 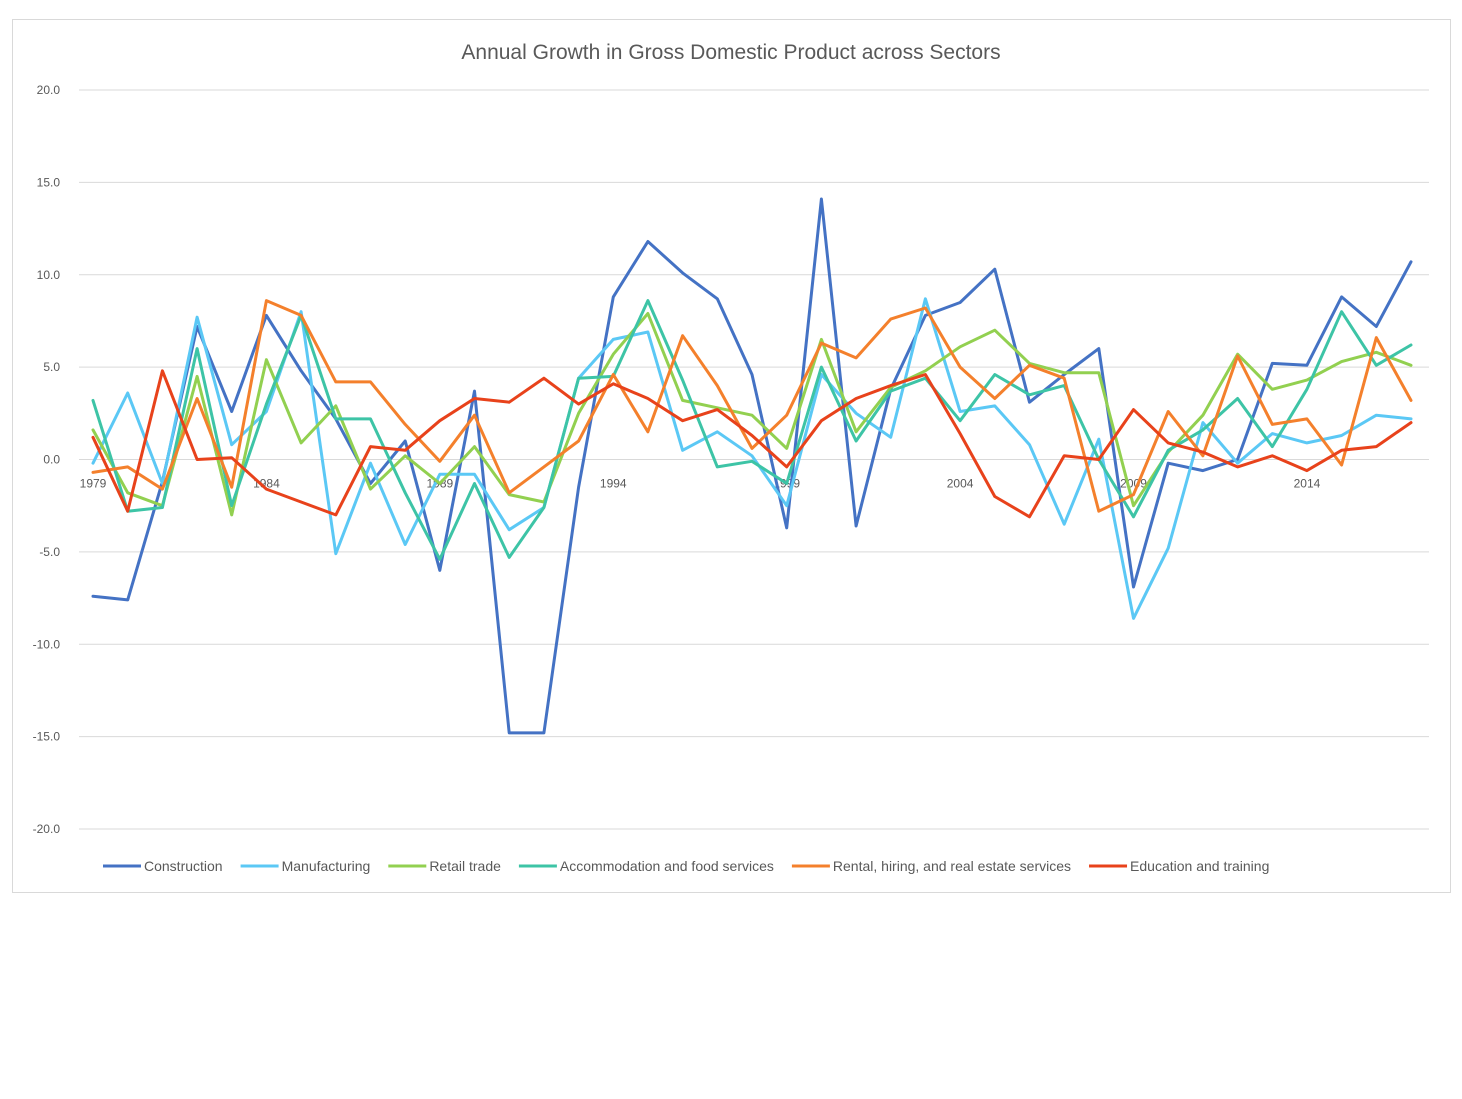 What do you see at coordinates (183, 866) in the screenshot?
I see `legend-label: Construction` at bounding box center [183, 866].